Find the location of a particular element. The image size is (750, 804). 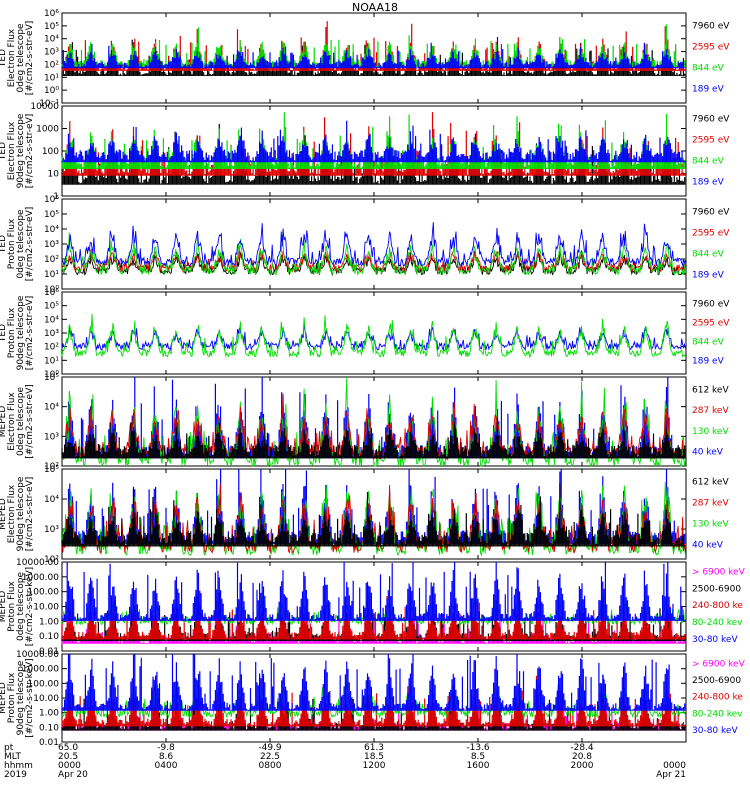

y-tick-label: 100.00 is located at coordinates (44, 684).